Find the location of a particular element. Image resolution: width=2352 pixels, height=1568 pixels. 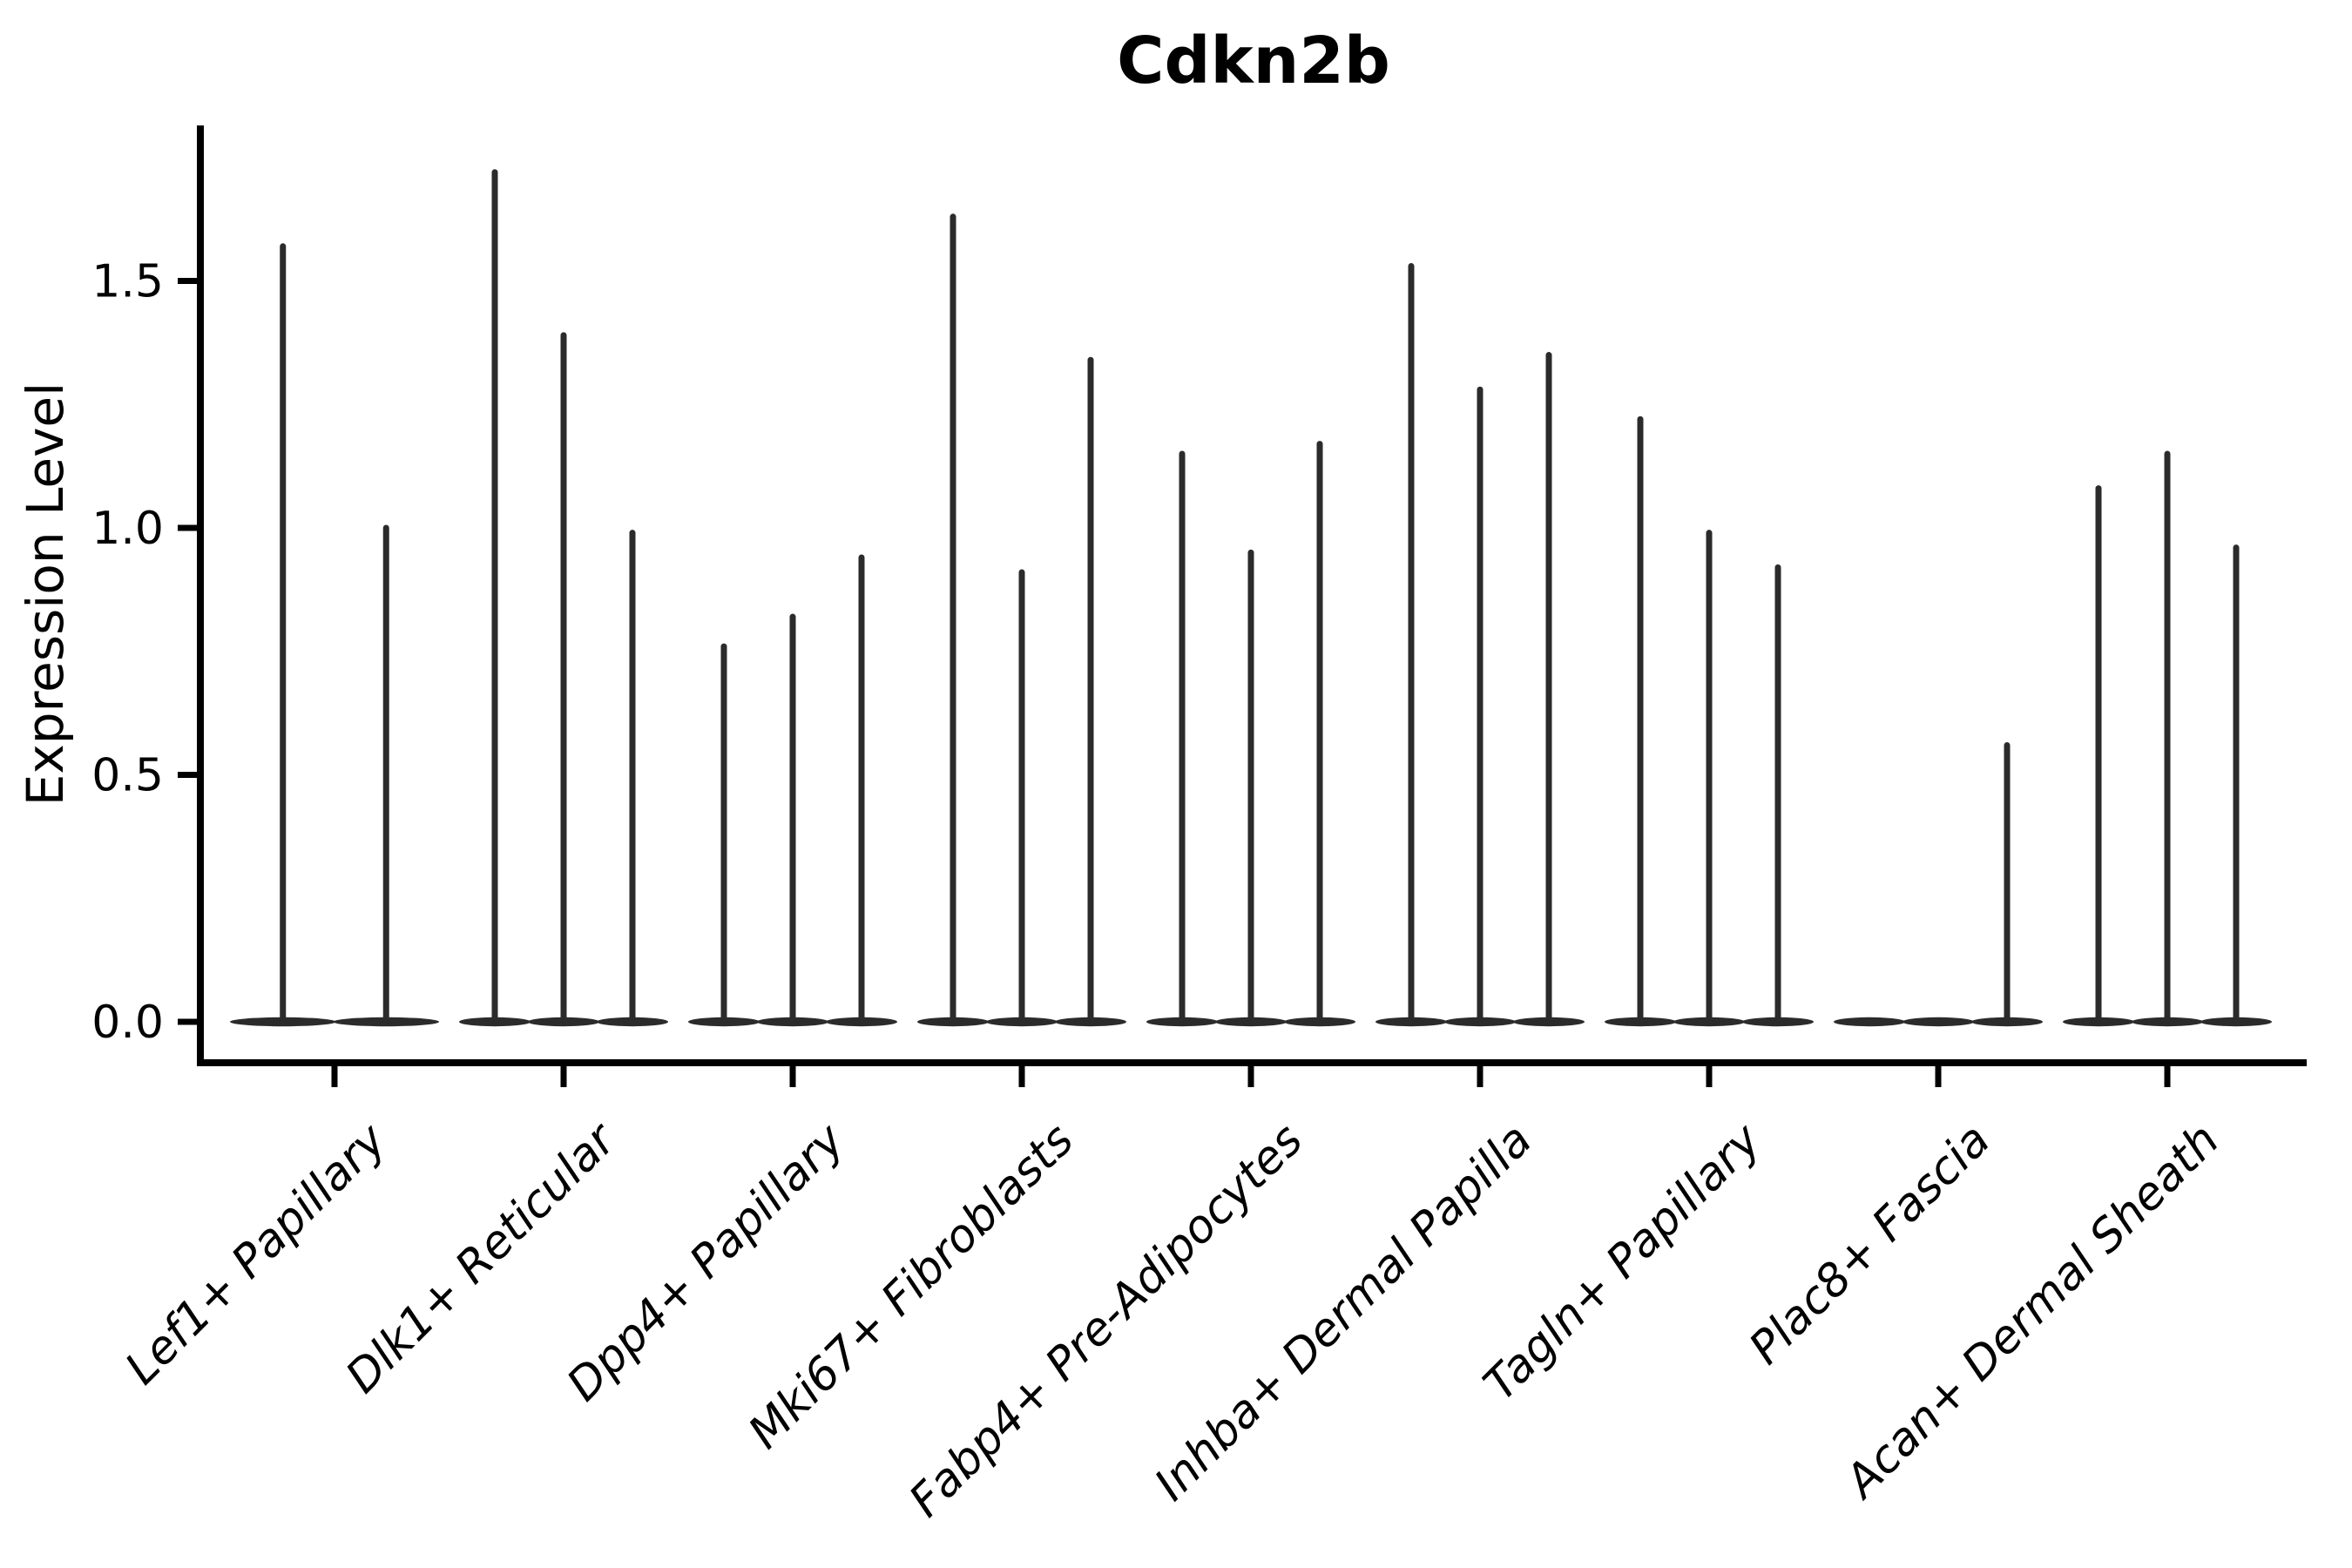

y-axis-label: Expression Level is located at coordinates (45, 594).